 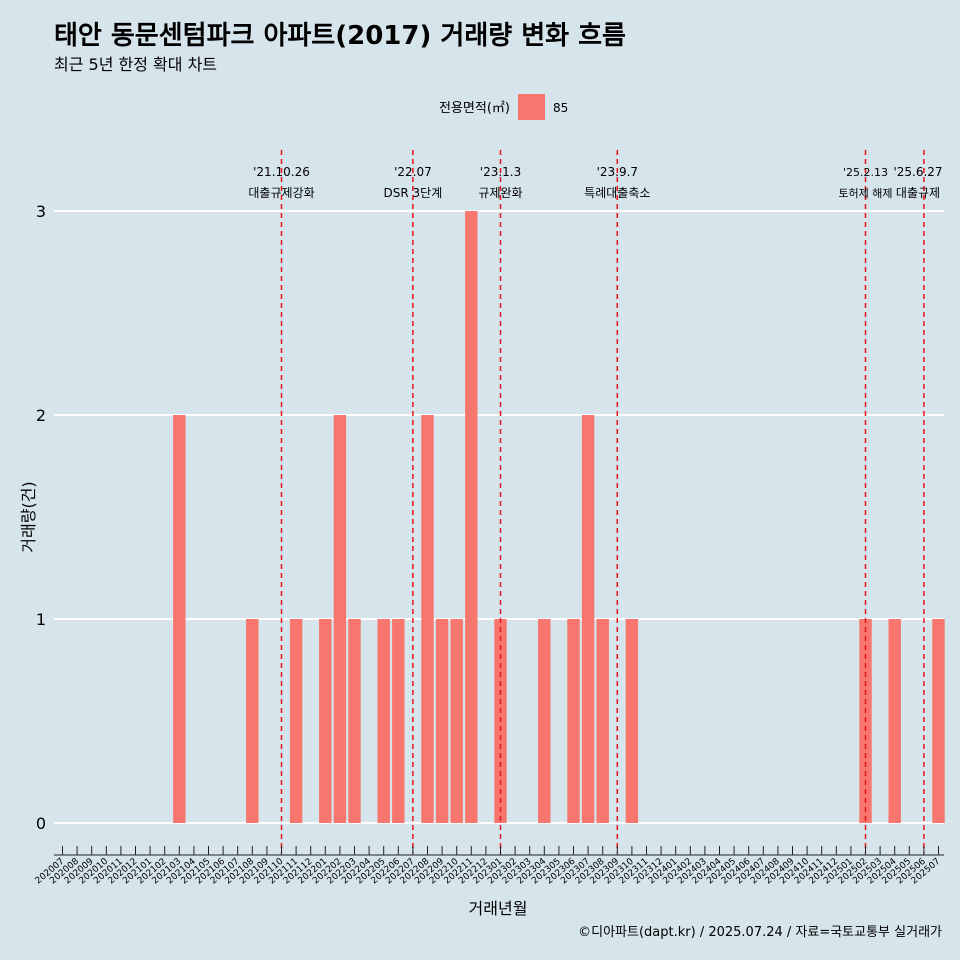 I want to click on y-tick-label: 3, so click(x=41, y=211).